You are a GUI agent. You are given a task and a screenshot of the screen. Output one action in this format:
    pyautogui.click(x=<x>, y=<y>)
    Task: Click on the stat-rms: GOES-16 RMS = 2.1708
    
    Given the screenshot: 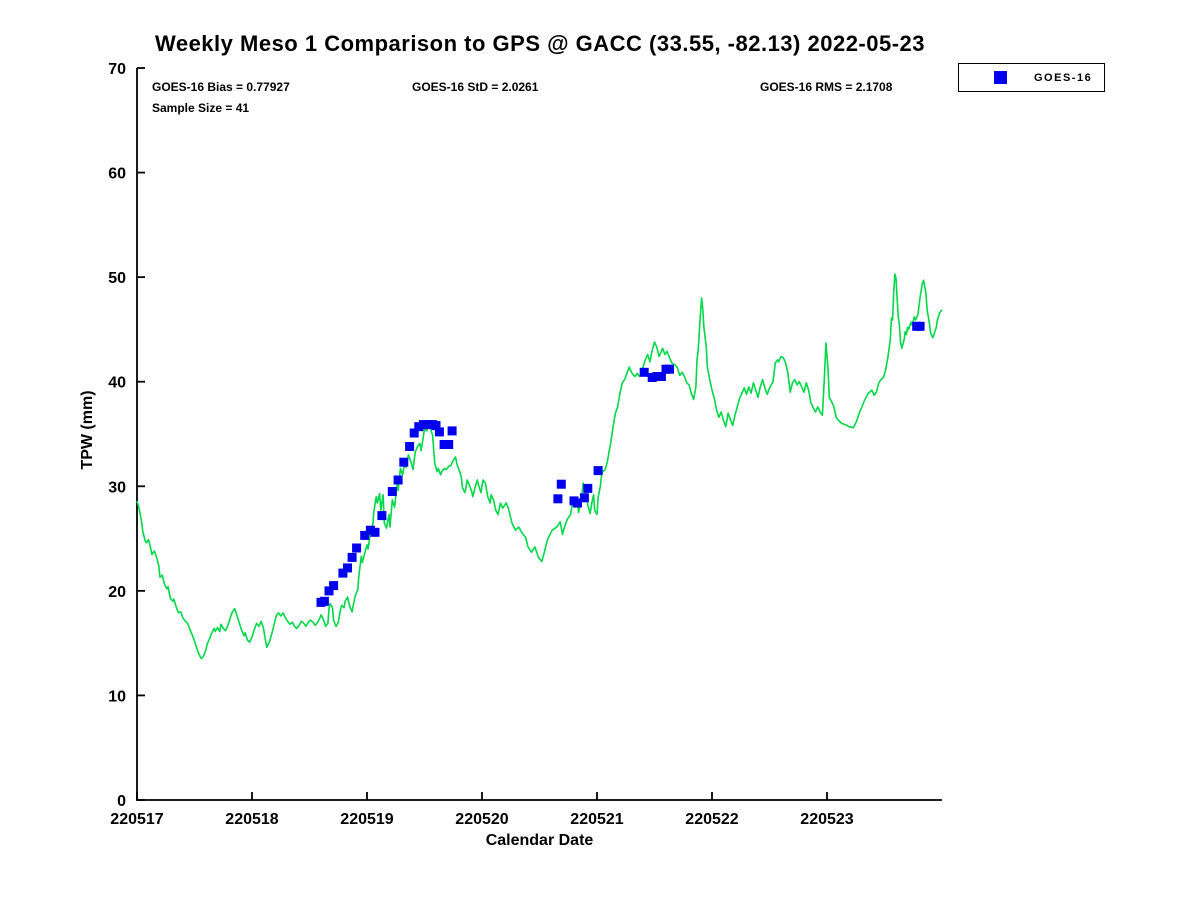 What is the action you would take?
    pyautogui.click(x=826, y=87)
    